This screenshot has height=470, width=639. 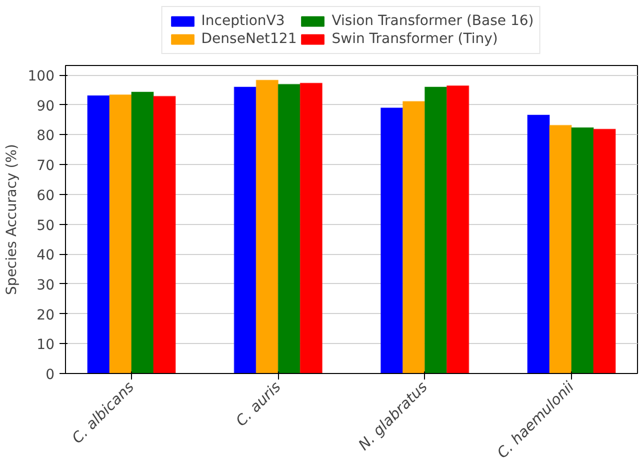 What do you see at coordinates (45, 315) in the screenshot?
I see `y-tick-label: 20` at bounding box center [45, 315].